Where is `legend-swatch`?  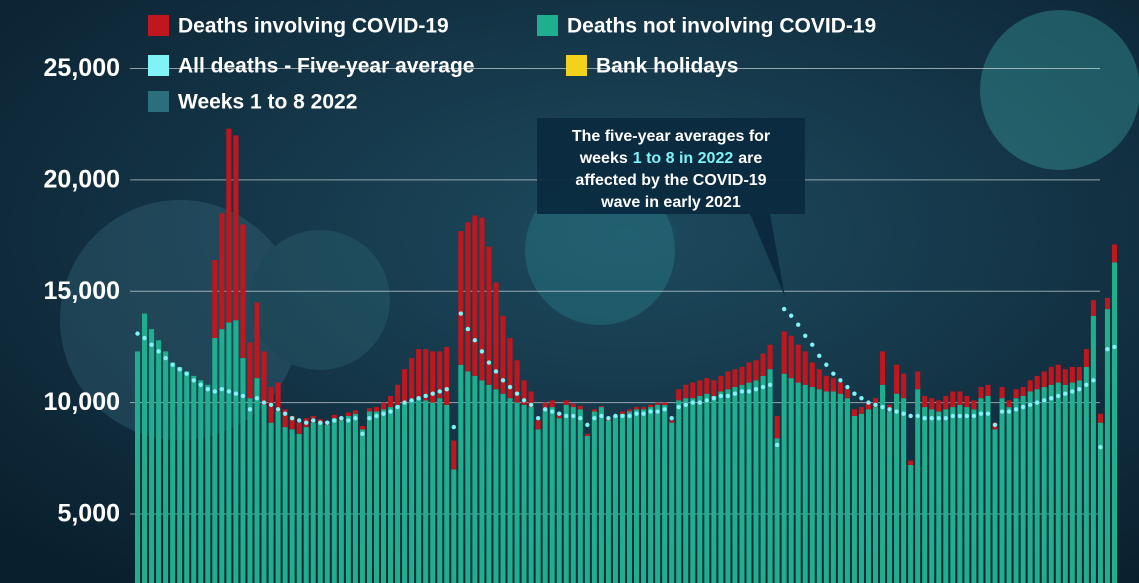 legend-swatch is located at coordinates (158, 65).